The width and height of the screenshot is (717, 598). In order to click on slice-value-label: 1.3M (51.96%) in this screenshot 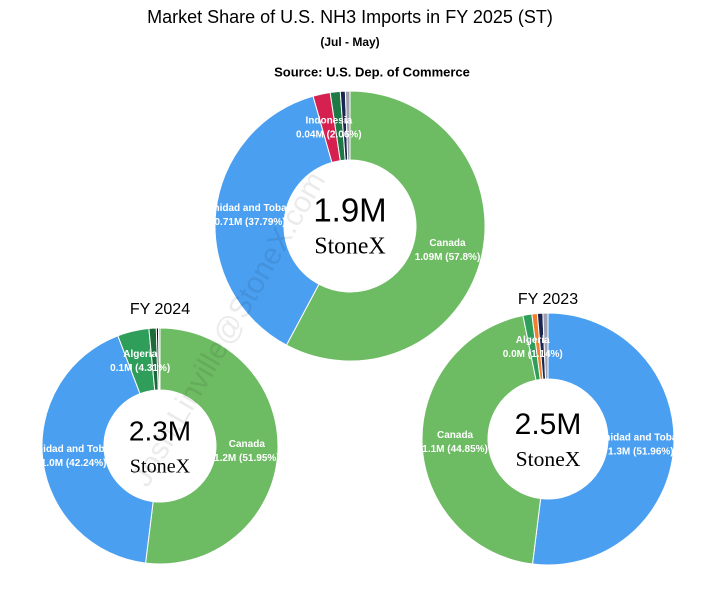, I will do `click(641, 451)`.